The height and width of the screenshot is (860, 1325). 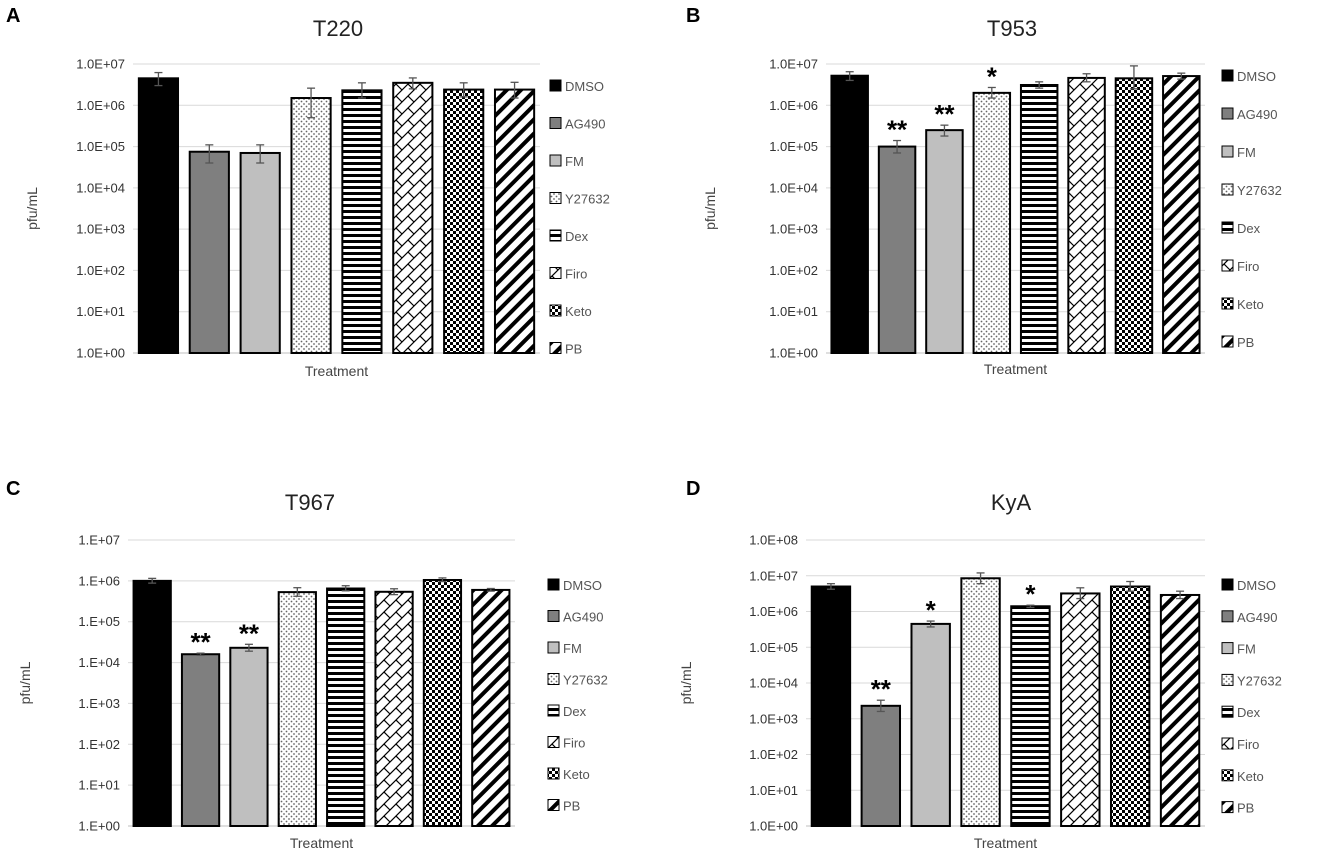 I want to click on chart-title: T967, so click(x=310, y=502).